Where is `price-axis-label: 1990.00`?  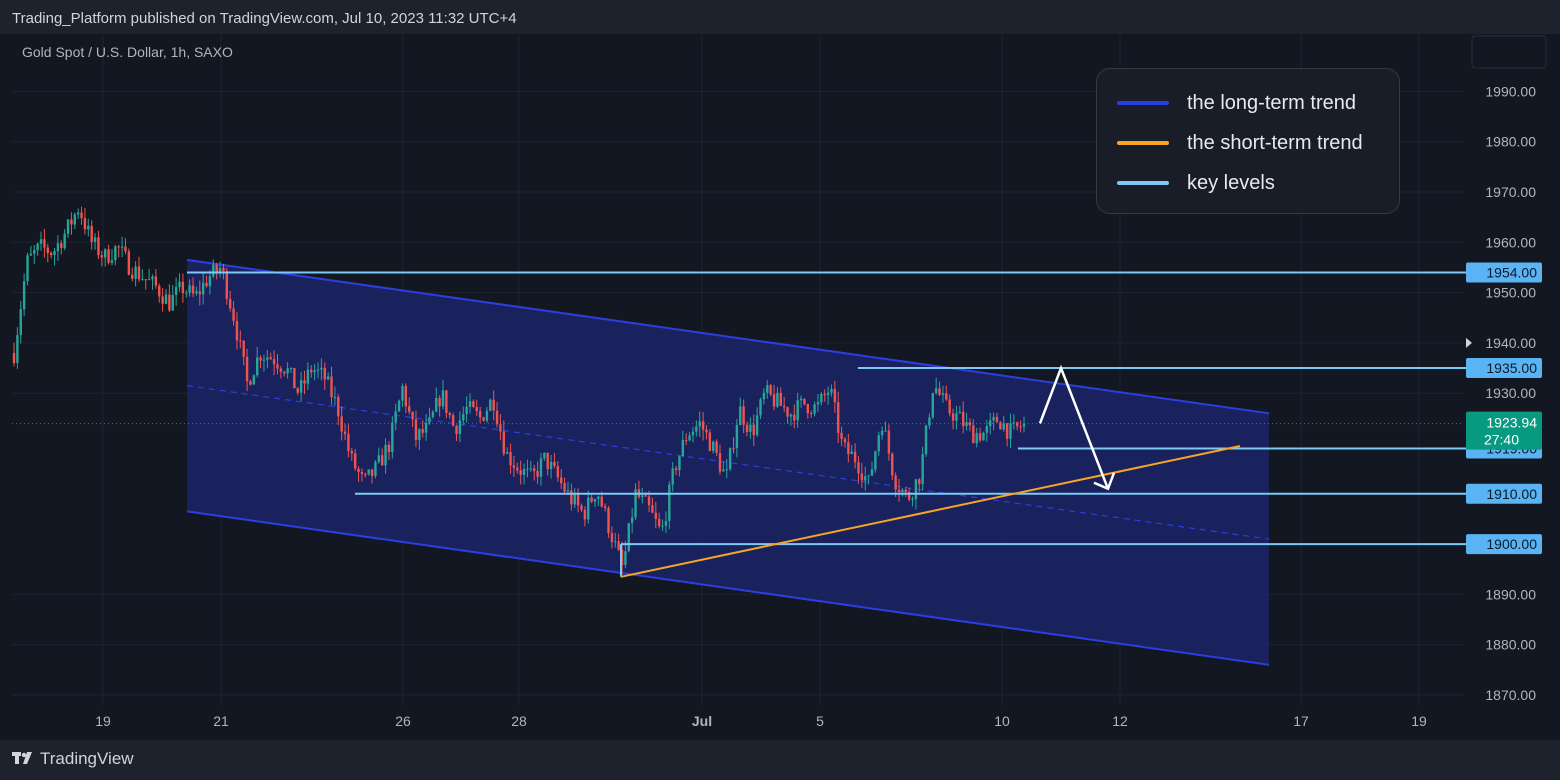
price-axis-label: 1990.00 is located at coordinates (1510, 91).